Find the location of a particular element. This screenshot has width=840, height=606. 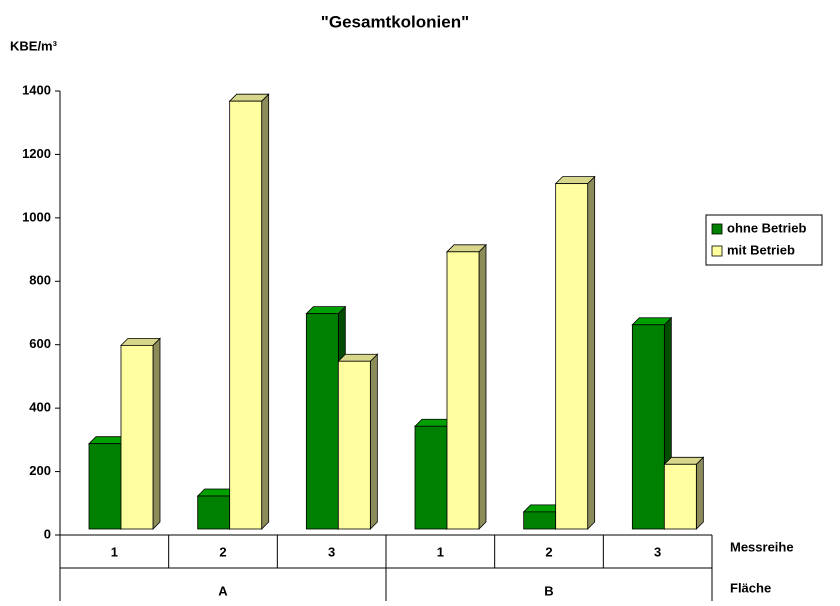

legend-label: mit Betrieb is located at coordinates (761, 249).